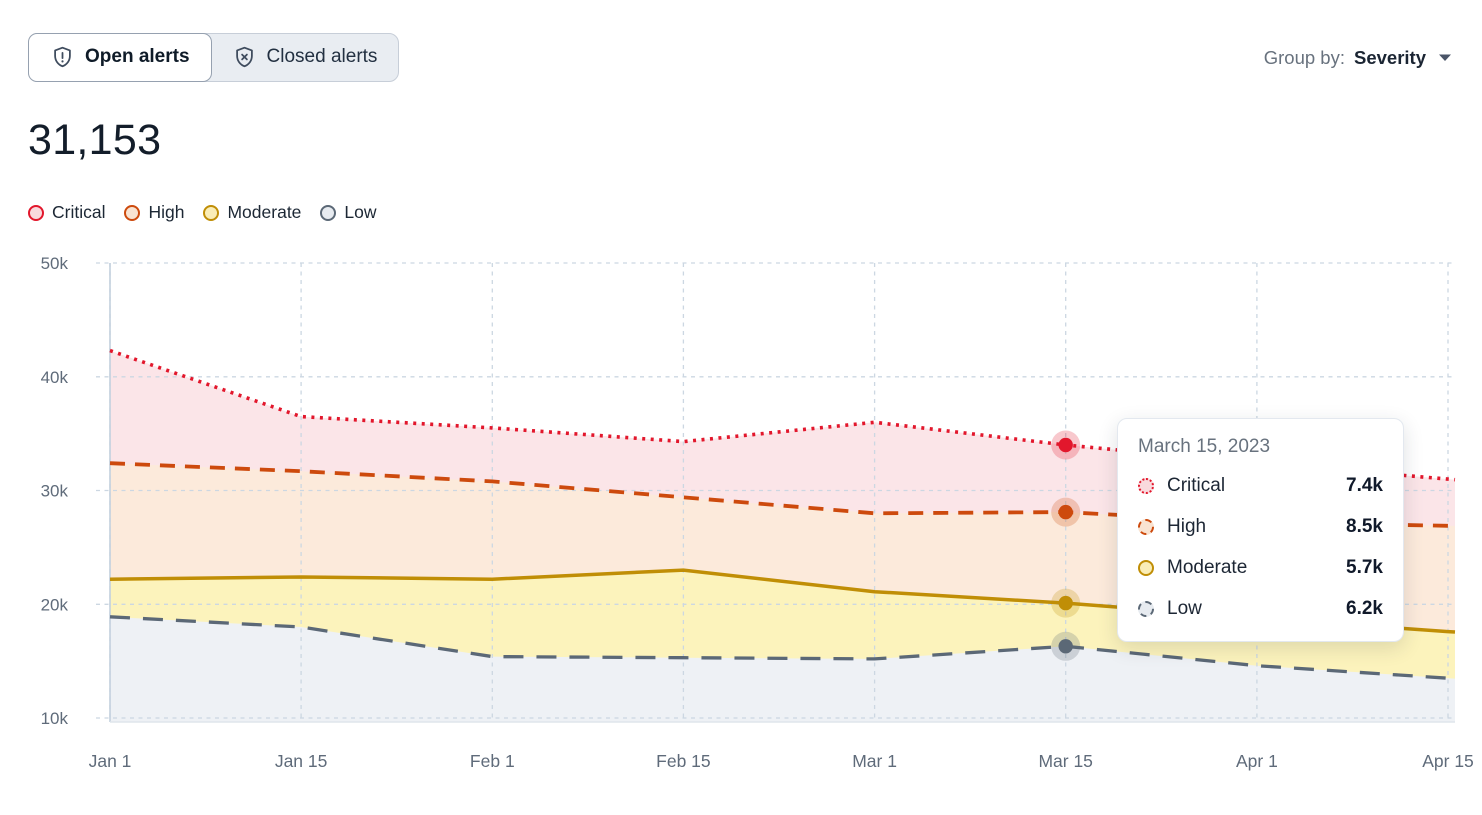 The width and height of the screenshot is (1482, 815). What do you see at coordinates (36, 212) in the screenshot?
I see `legend-swatch-critical` at bounding box center [36, 212].